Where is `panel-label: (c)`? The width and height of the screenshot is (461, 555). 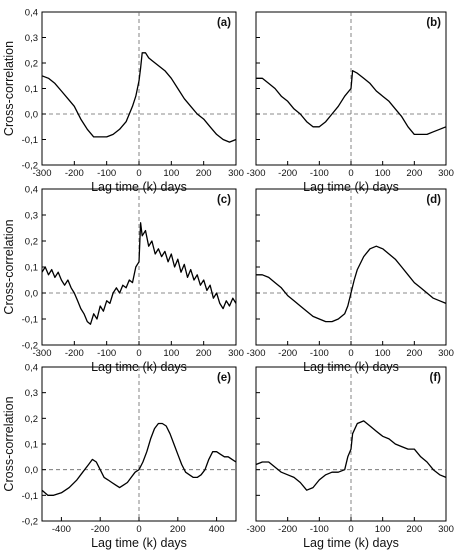 panel-label: (c) is located at coordinates (224, 200).